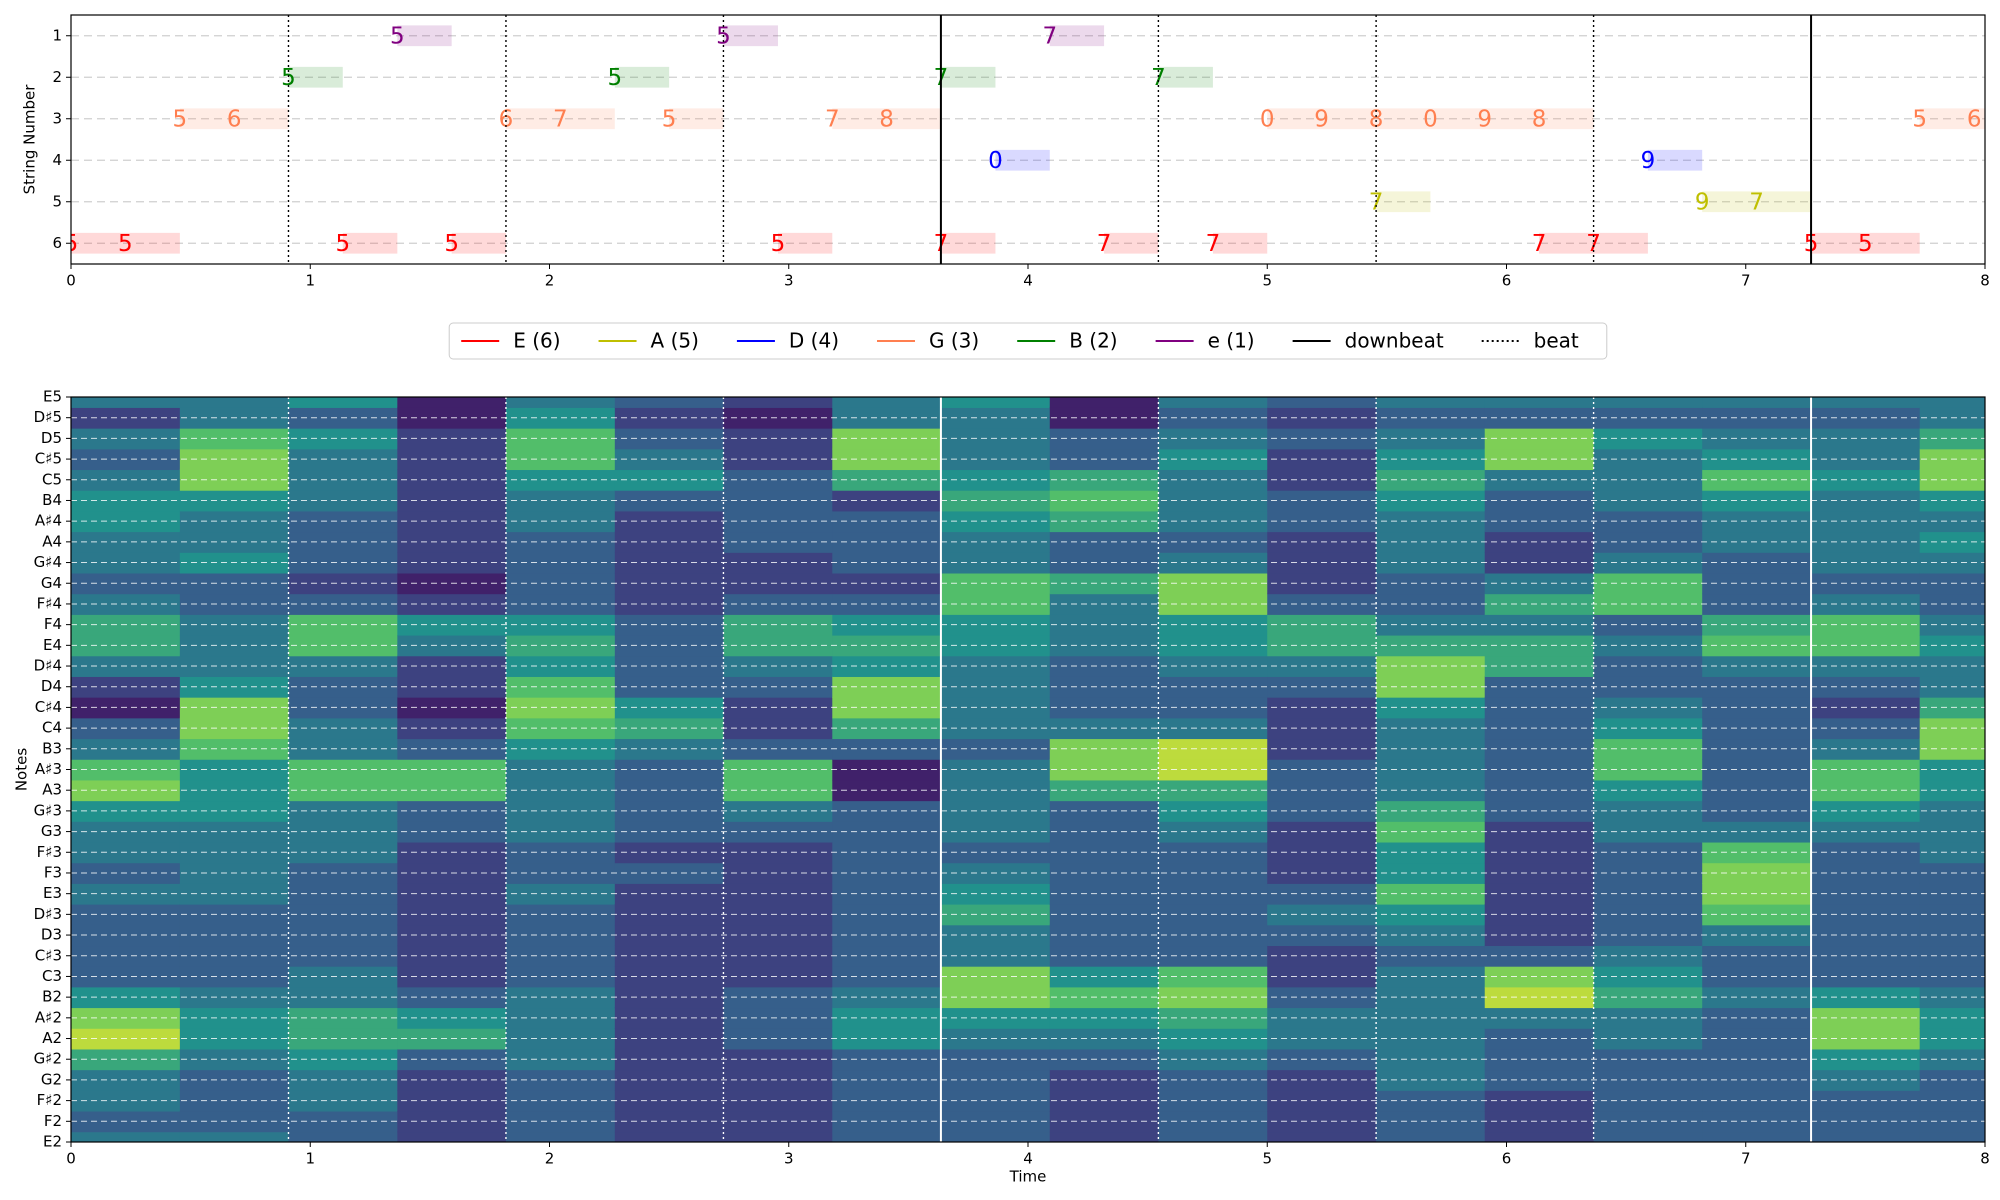 This screenshot has width=2000, height=1200. Describe the element at coordinates (1985, 281) in the screenshot. I see `x-tick-label: 8` at that location.